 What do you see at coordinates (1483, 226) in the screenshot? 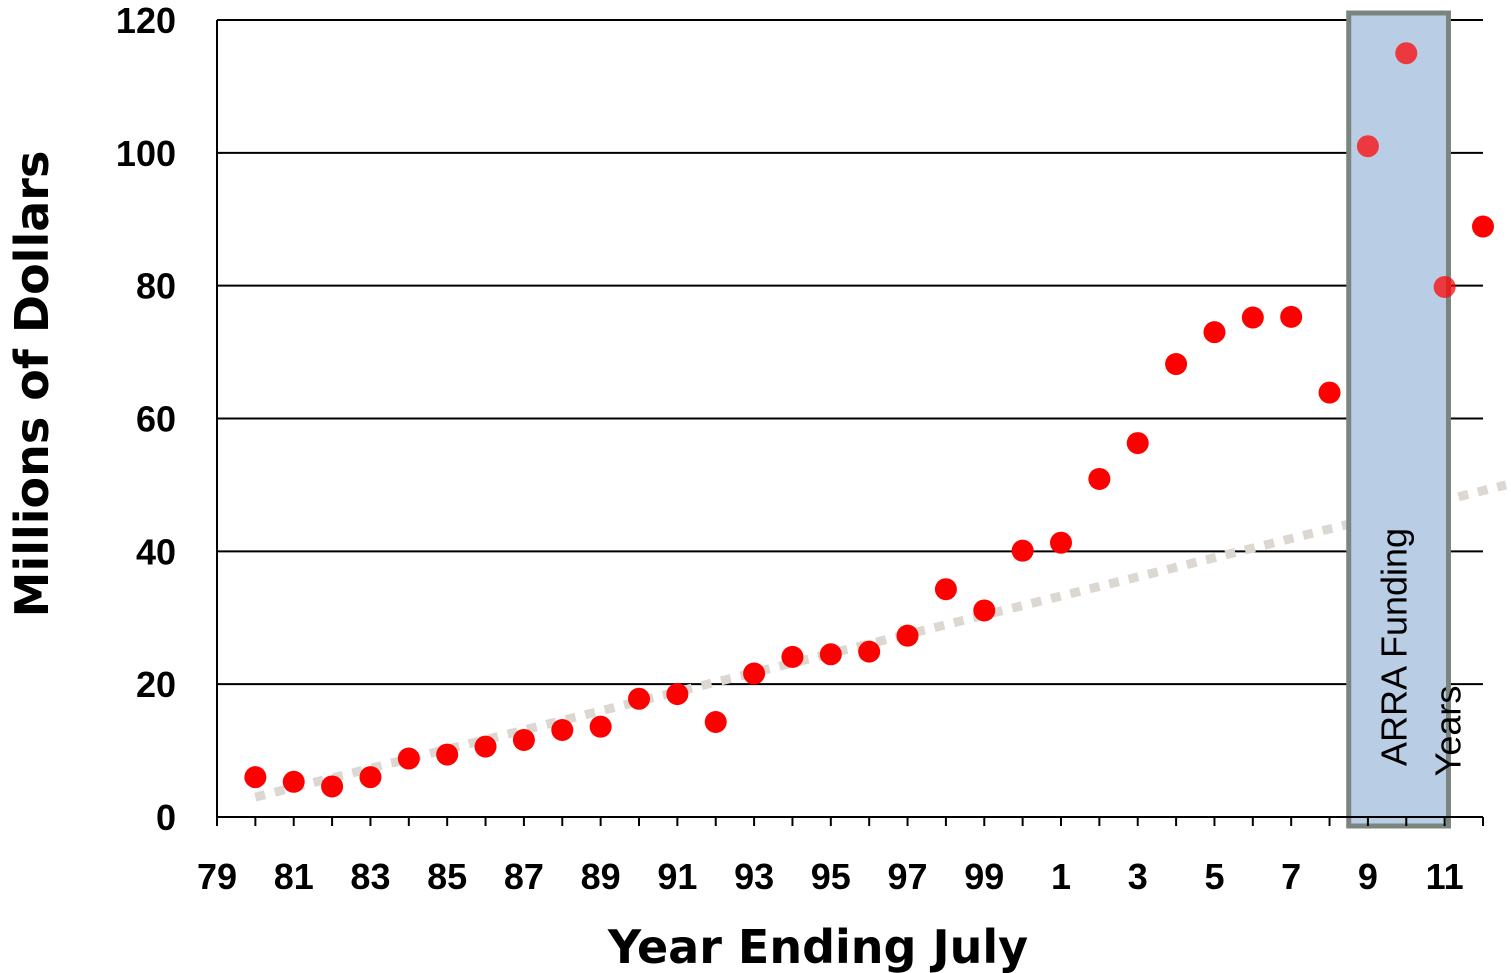
I see `data-point-2012` at bounding box center [1483, 226].